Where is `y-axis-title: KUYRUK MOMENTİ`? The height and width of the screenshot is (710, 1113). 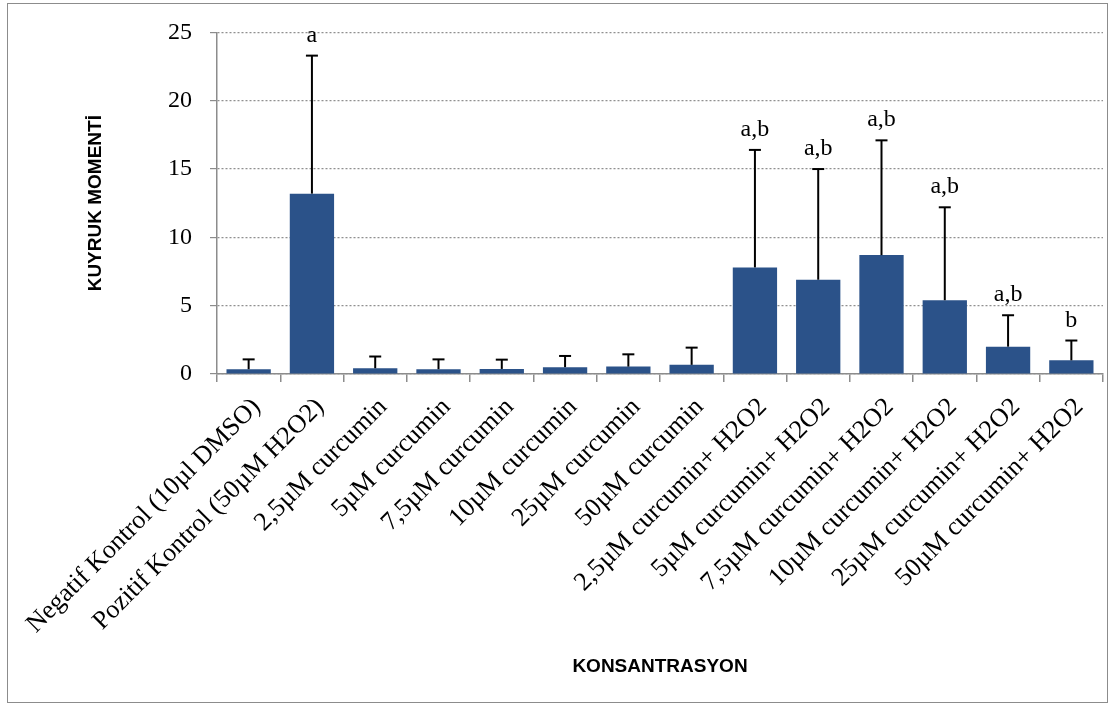 y-axis-title: KUYRUK MOMENTİ is located at coordinates (94, 203).